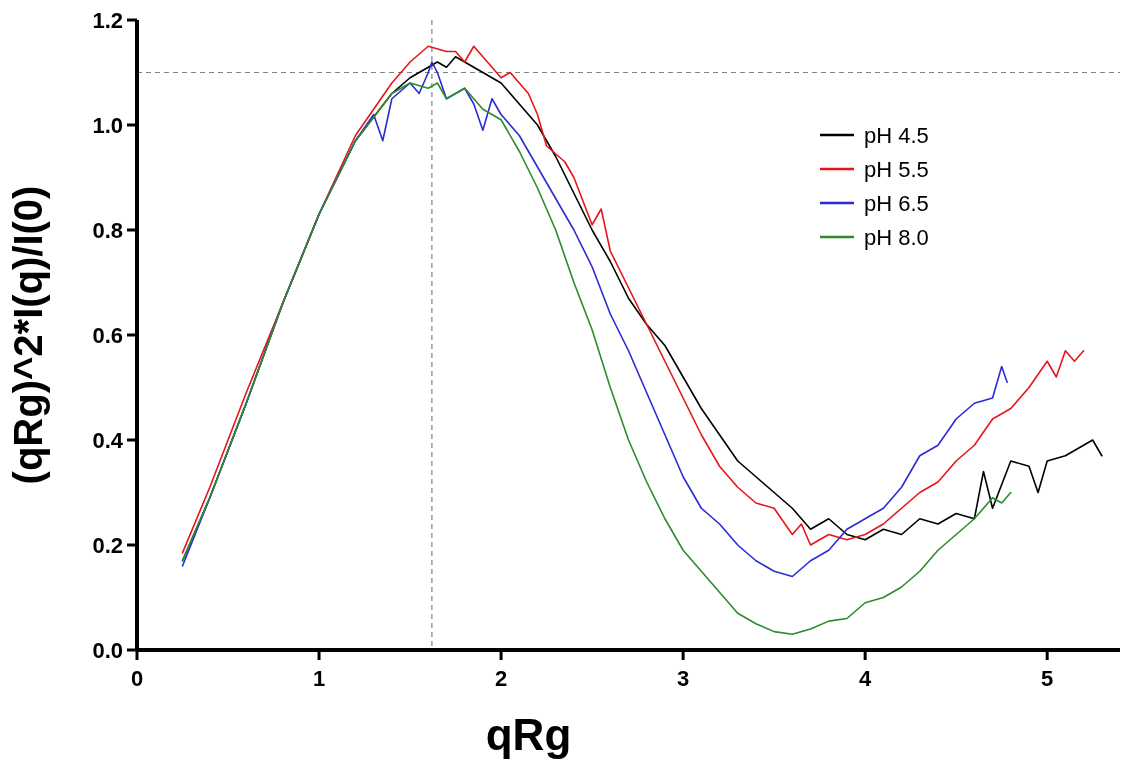  Describe the element at coordinates (896, 237) in the screenshot. I see `legend-label: pH 8.0` at that location.